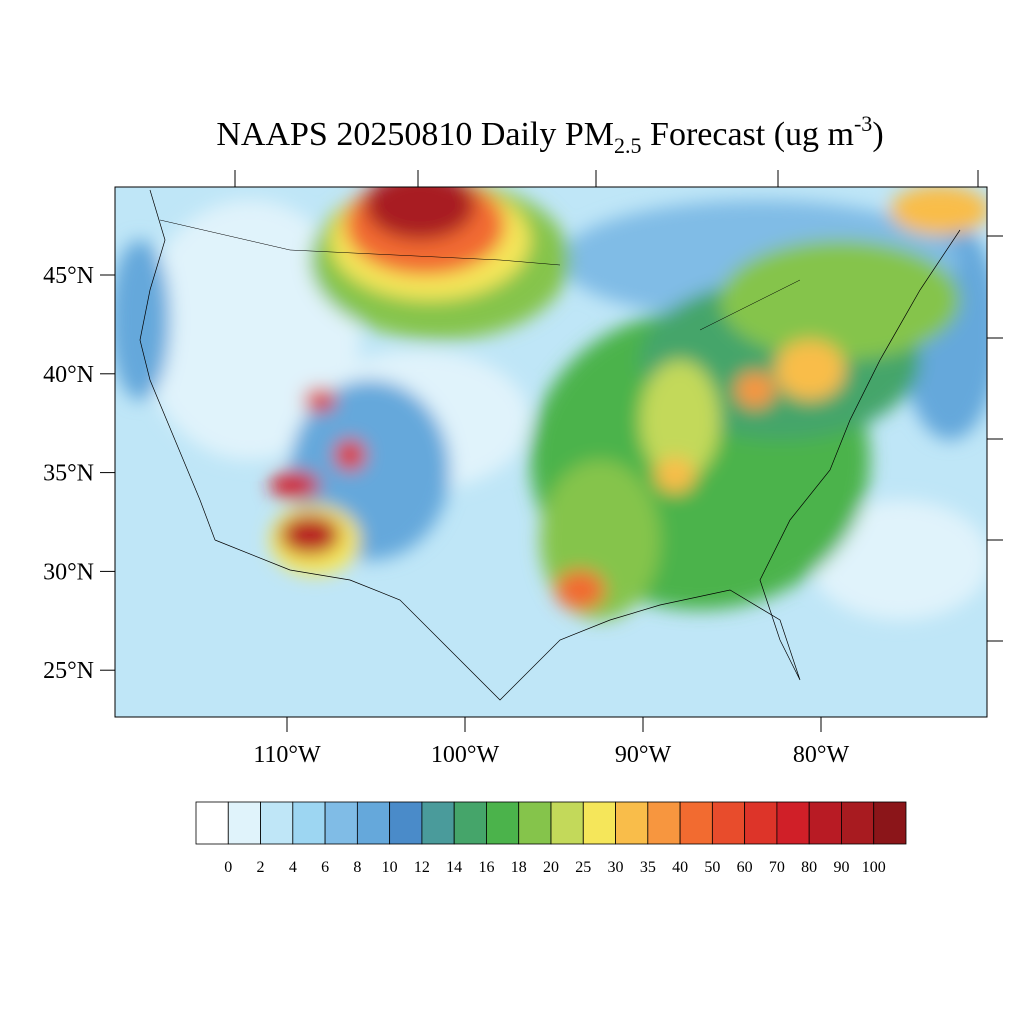  I want to click on colorbar-label: 10, so click(390, 867).